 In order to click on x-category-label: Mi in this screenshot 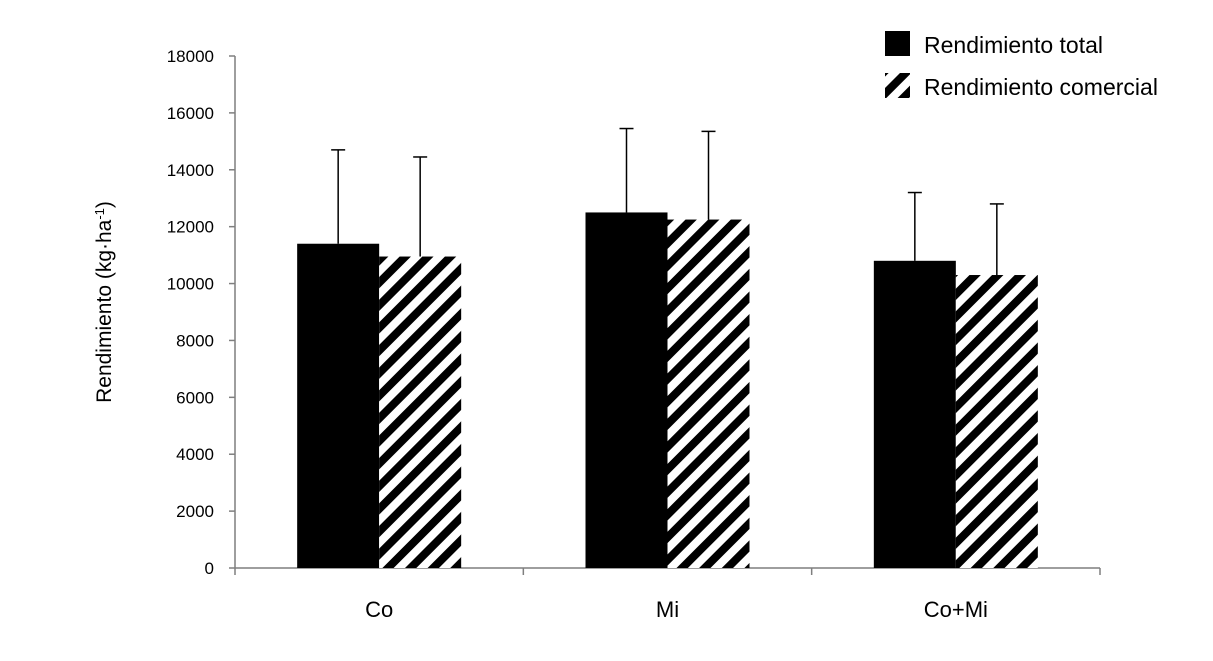, I will do `click(667, 609)`.